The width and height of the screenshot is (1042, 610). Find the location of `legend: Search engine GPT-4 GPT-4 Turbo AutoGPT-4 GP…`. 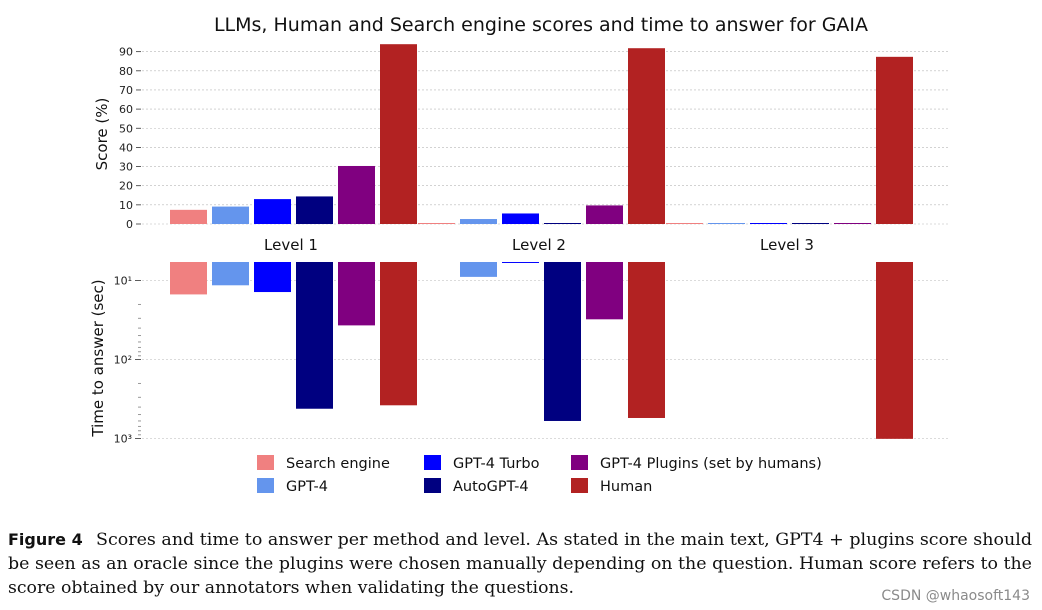

legend: Search engine GPT-4 GPT-4 Turbo AutoGPT-4 GP… is located at coordinates (539, 475).